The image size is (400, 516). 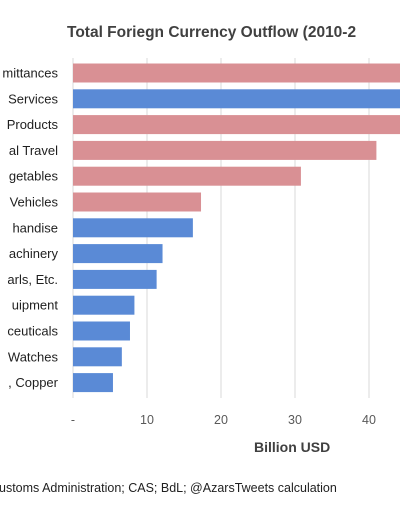 What do you see at coordinates (33, 356) in the screenshot?
I see `category-label: Watches` at bounding box center [33, 356].